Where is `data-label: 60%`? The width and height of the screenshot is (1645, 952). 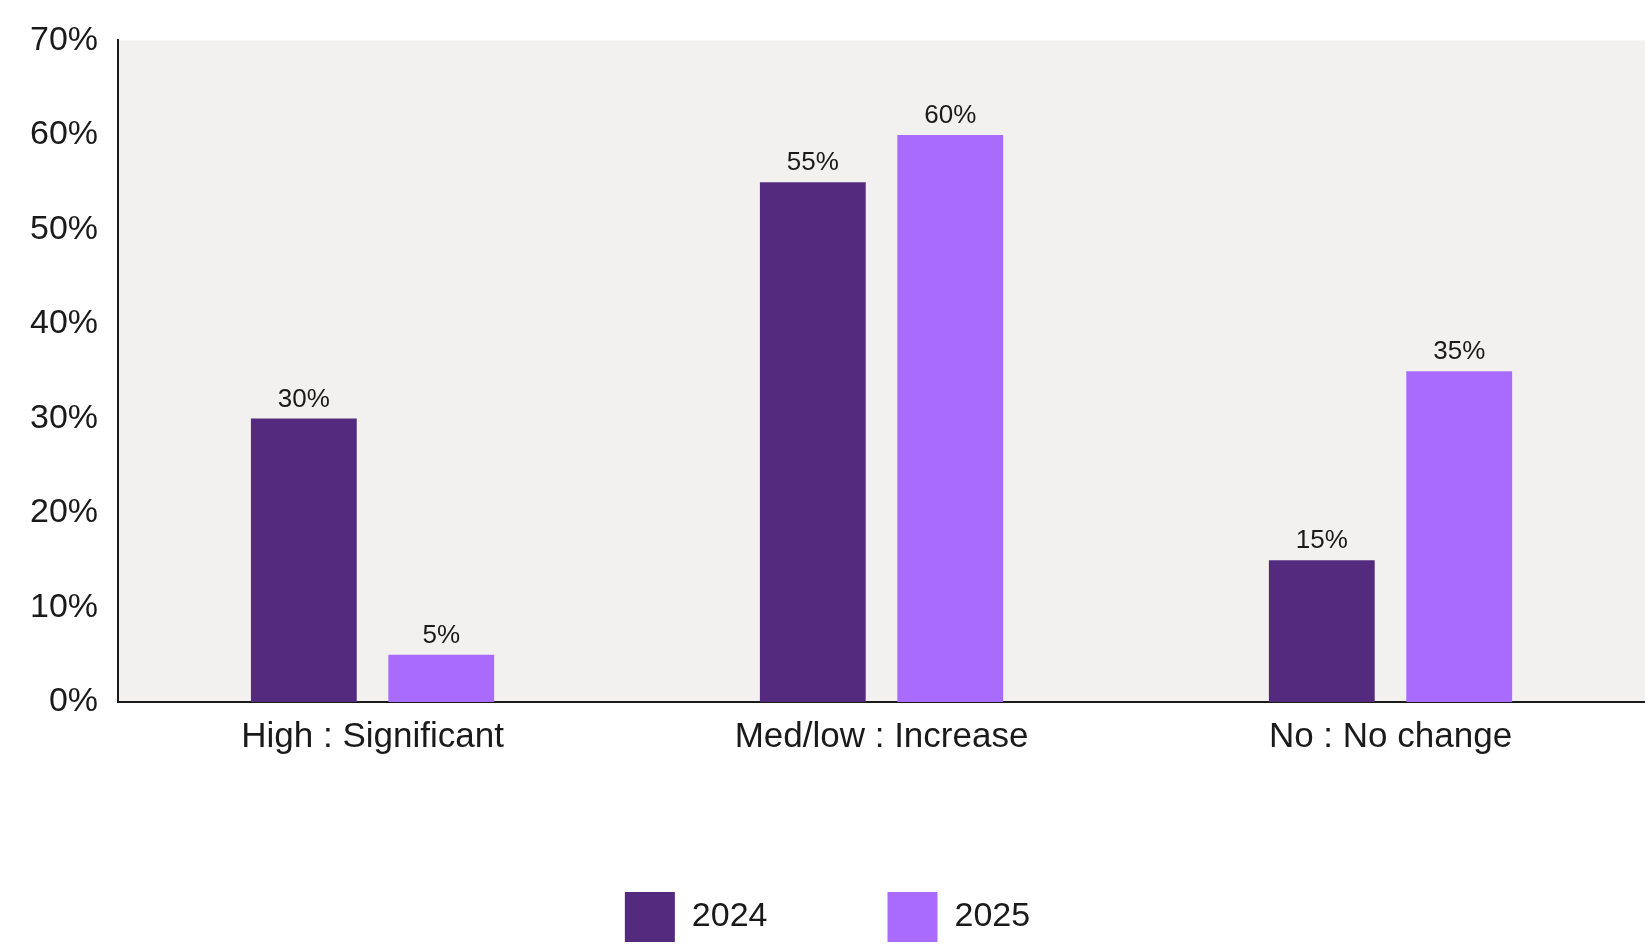 data-label: 60% is located at coordinates (950, 114).